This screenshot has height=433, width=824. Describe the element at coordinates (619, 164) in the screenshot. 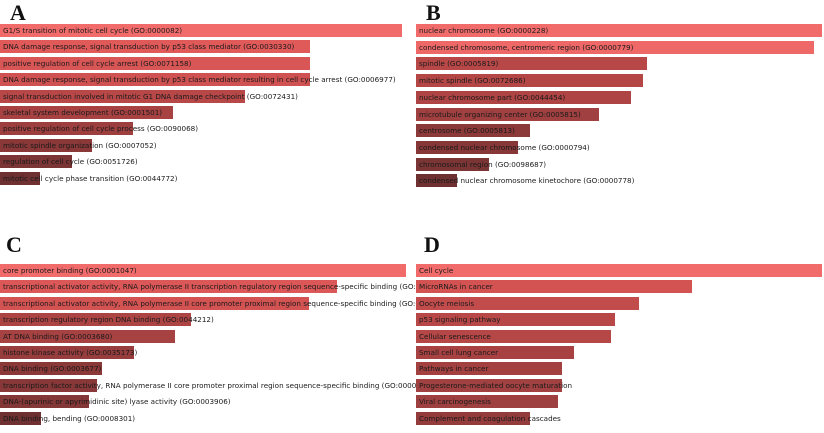

I see `bar-row: chromosomal region (GO:0098687)` at that location.